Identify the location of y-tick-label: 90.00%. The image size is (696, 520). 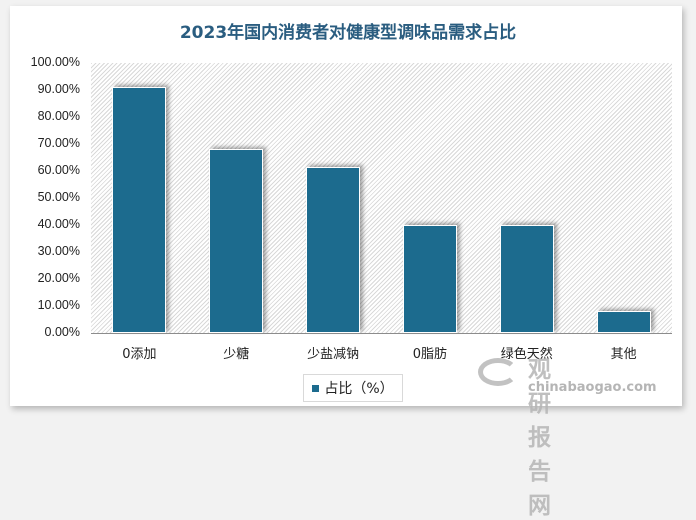
(58, 89).